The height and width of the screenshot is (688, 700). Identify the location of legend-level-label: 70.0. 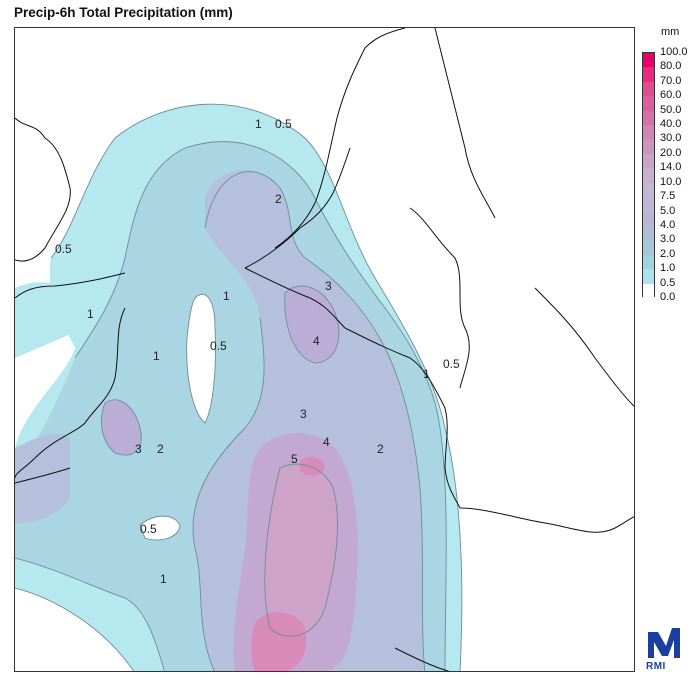
(671, 80).